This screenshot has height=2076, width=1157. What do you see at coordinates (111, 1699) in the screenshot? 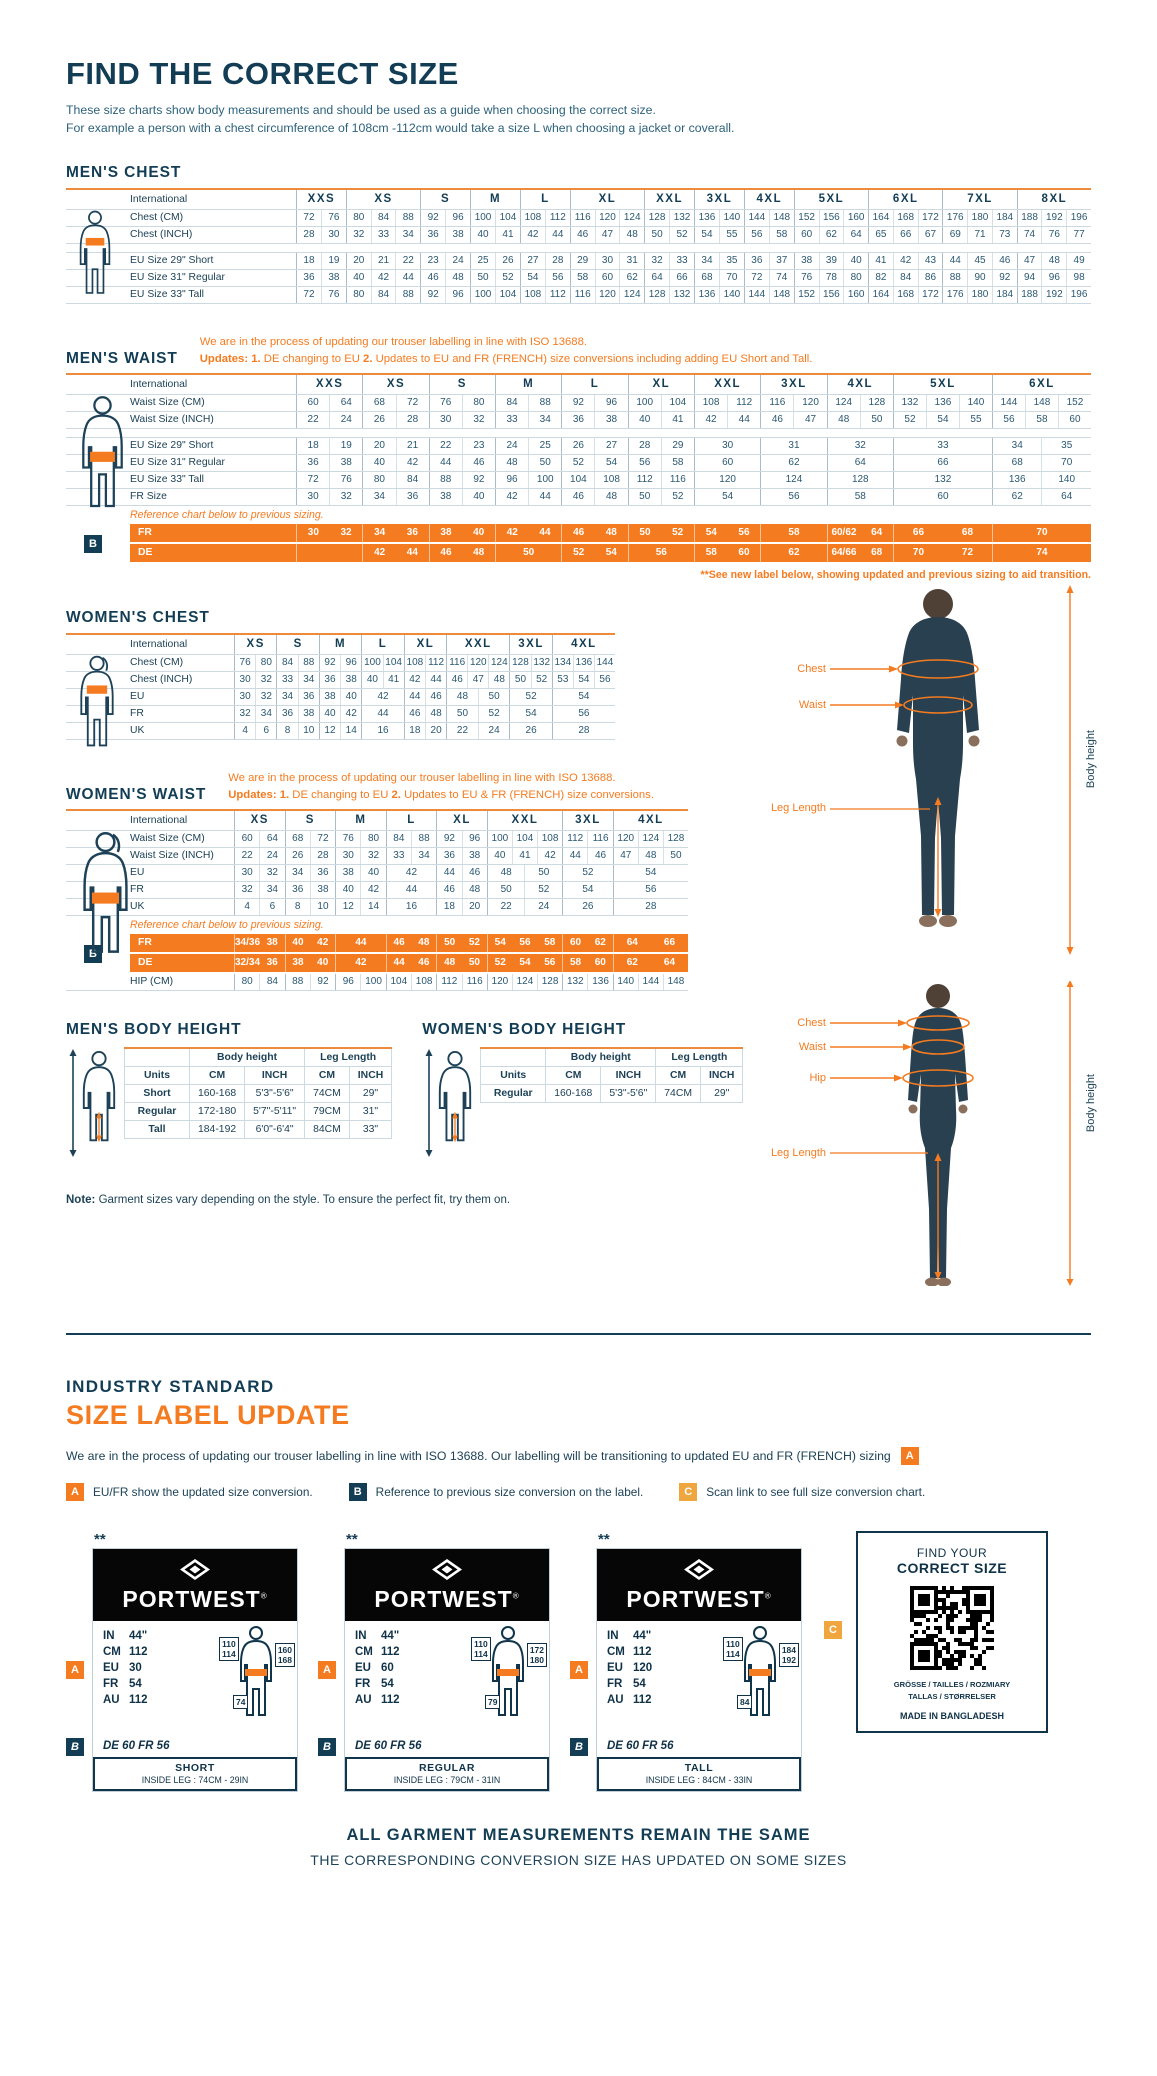
I see `measurement-key: AU` at bounding box center [111, 1699].